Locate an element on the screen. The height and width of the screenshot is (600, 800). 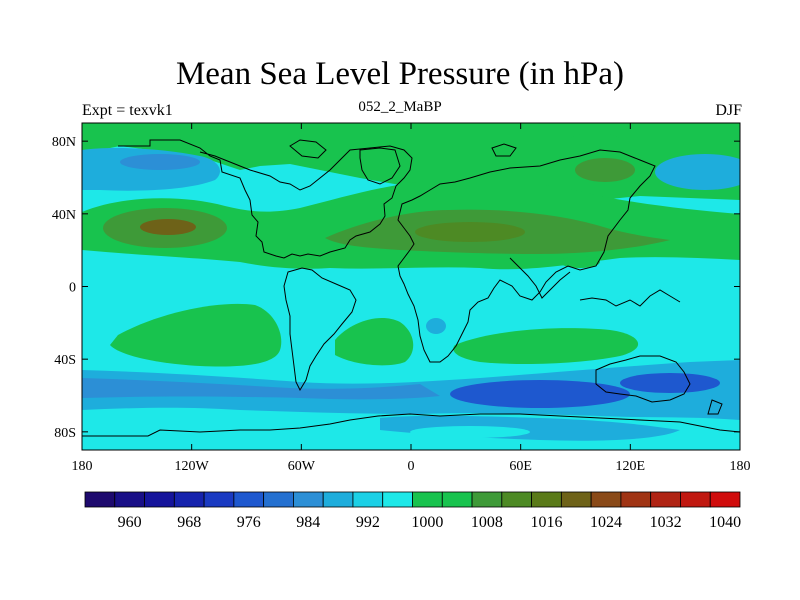
band-976-southern-ocean is located at coordinates (540, 394).